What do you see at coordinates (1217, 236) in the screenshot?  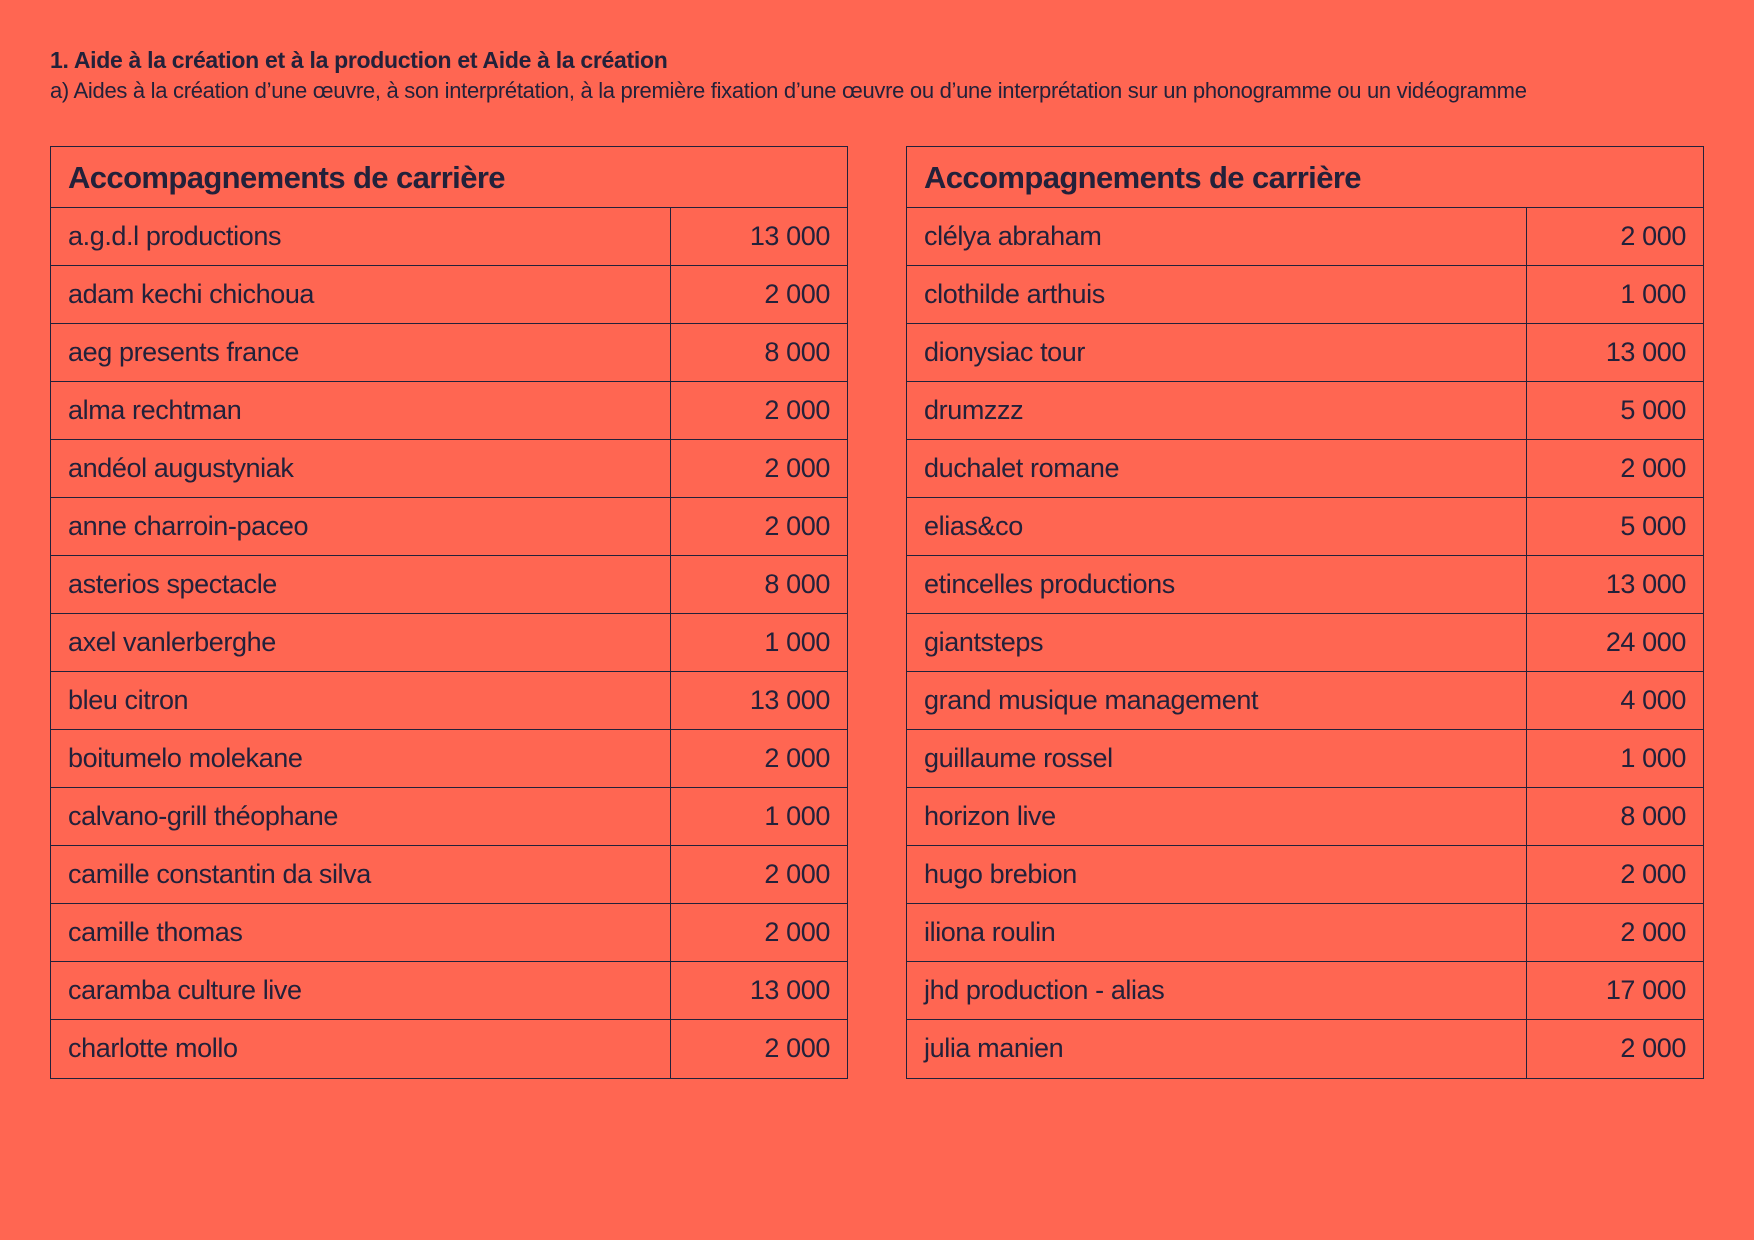 I see `beneficiary-name: clélya abraham` at bounding box center [1217, 236].